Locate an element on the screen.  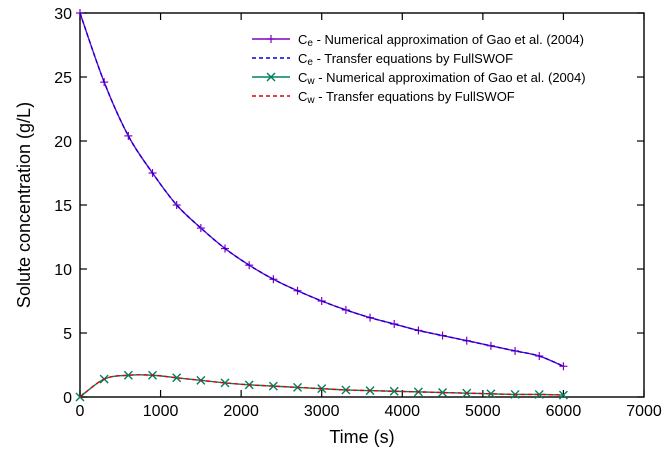
y-tick-label: 0 is located at coordinates (67, 398).